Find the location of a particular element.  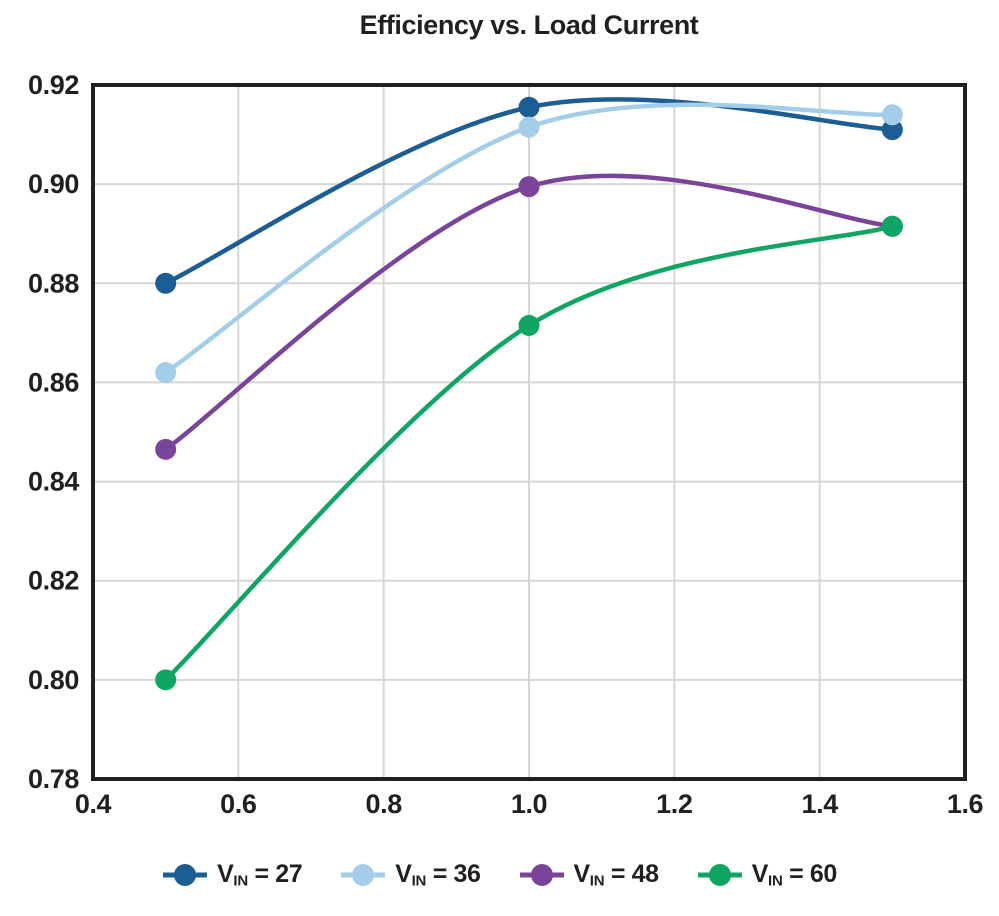

legend-item-vin-36: VIN = 36 is located at coordinates (410, 875).